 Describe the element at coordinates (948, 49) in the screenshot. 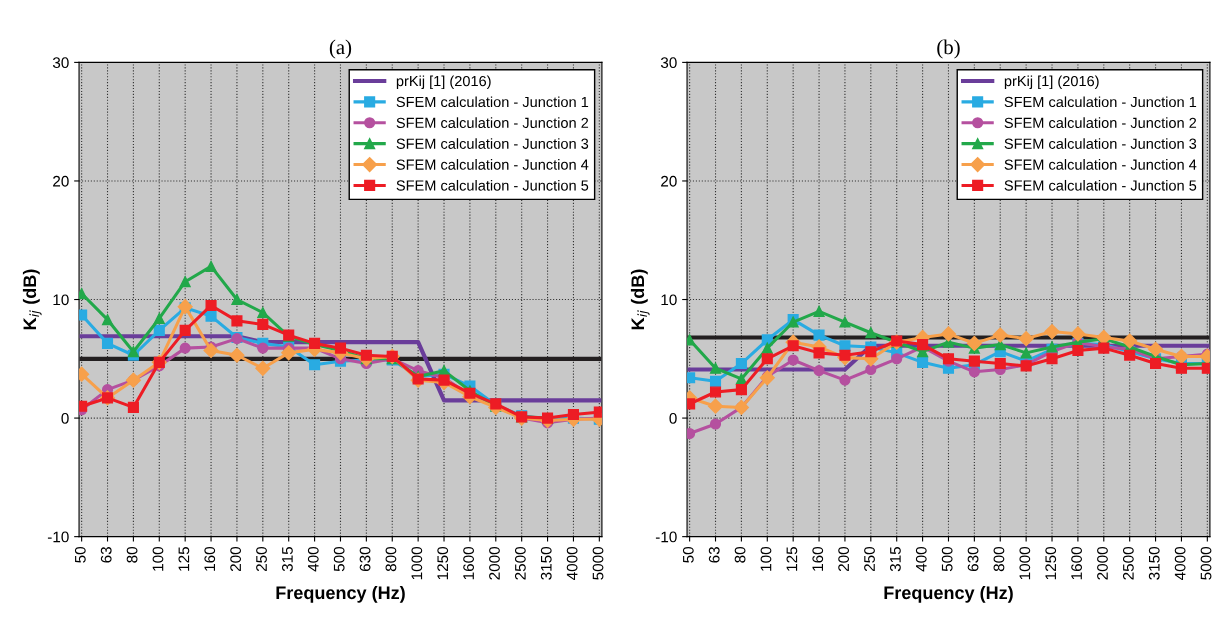

I see `chart-title: (b)` at that location.